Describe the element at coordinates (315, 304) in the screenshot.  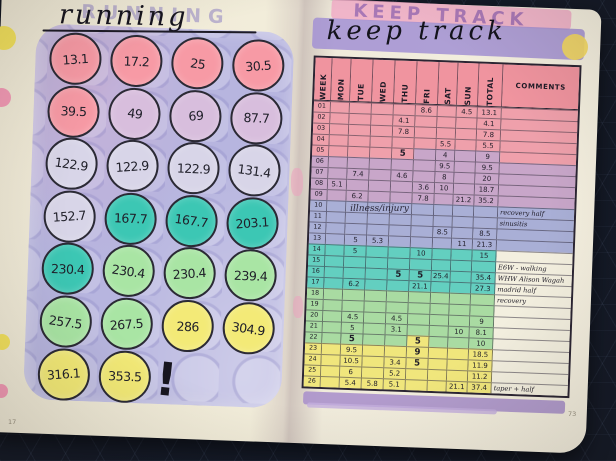
I see `cell-week: 19` at that location.